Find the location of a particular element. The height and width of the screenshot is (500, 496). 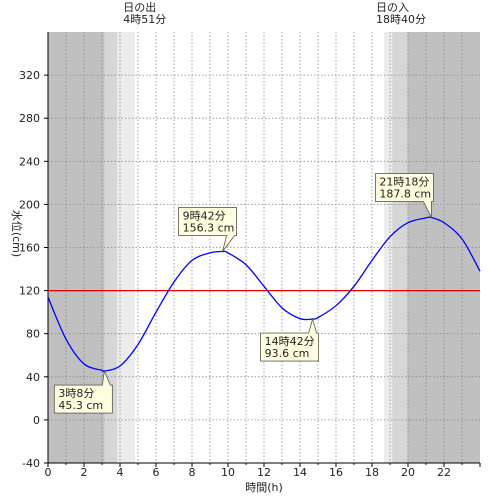

callout-value-label: 93.6 cm is located at coordinates (287, 353).